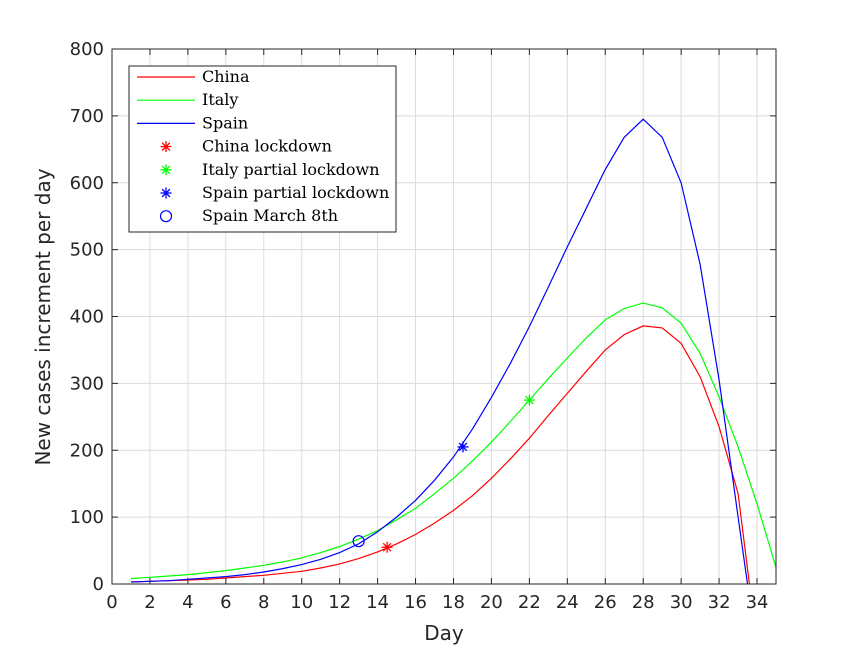  What do you see at coordinates (225, 122) in the screenshot?
I see `legend-label-spain: Spain` at bounding box center [225, 122].